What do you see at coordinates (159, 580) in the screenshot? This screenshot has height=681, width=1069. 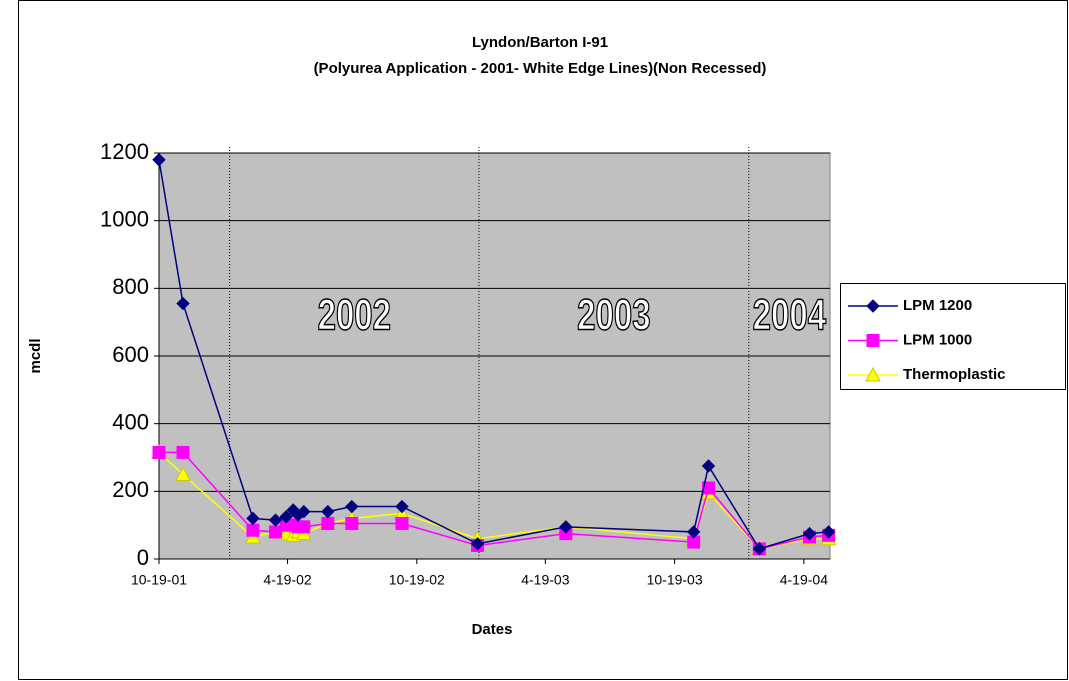 I see `x-tick-label: 10-19-01` at bounding box center [159, 580].